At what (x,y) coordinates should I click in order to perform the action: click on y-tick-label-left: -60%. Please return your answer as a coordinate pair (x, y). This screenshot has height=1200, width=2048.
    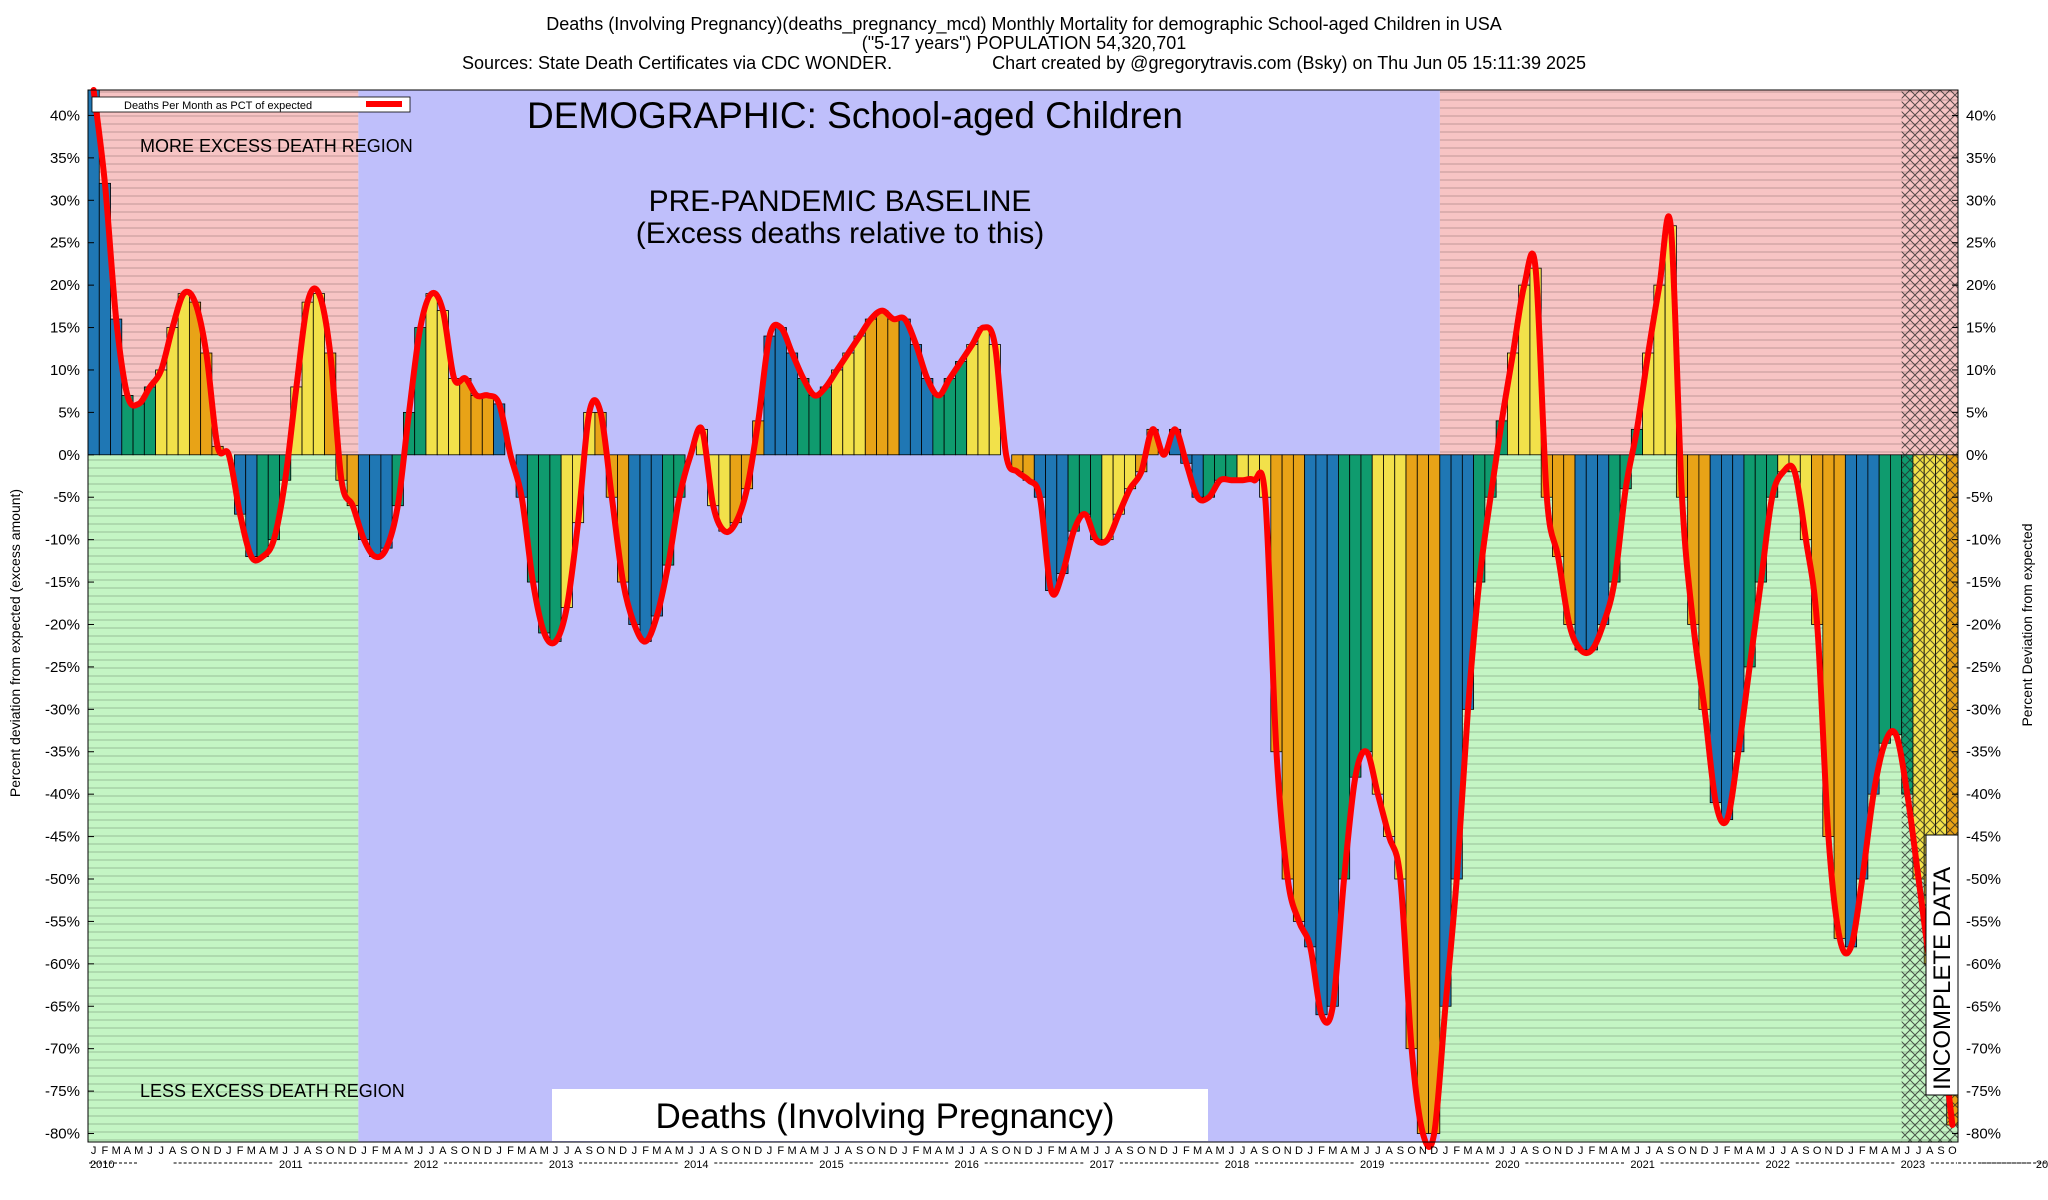
    Looking at the image, I should click on (62, 964).